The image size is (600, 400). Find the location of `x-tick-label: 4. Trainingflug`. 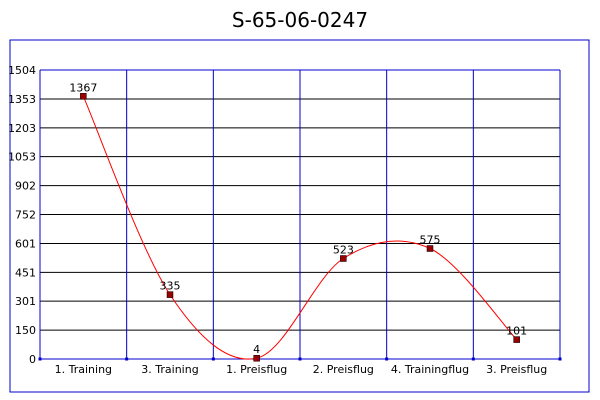

x-tick-label: 4. Trainingflug is located at coordinates (430, 369).